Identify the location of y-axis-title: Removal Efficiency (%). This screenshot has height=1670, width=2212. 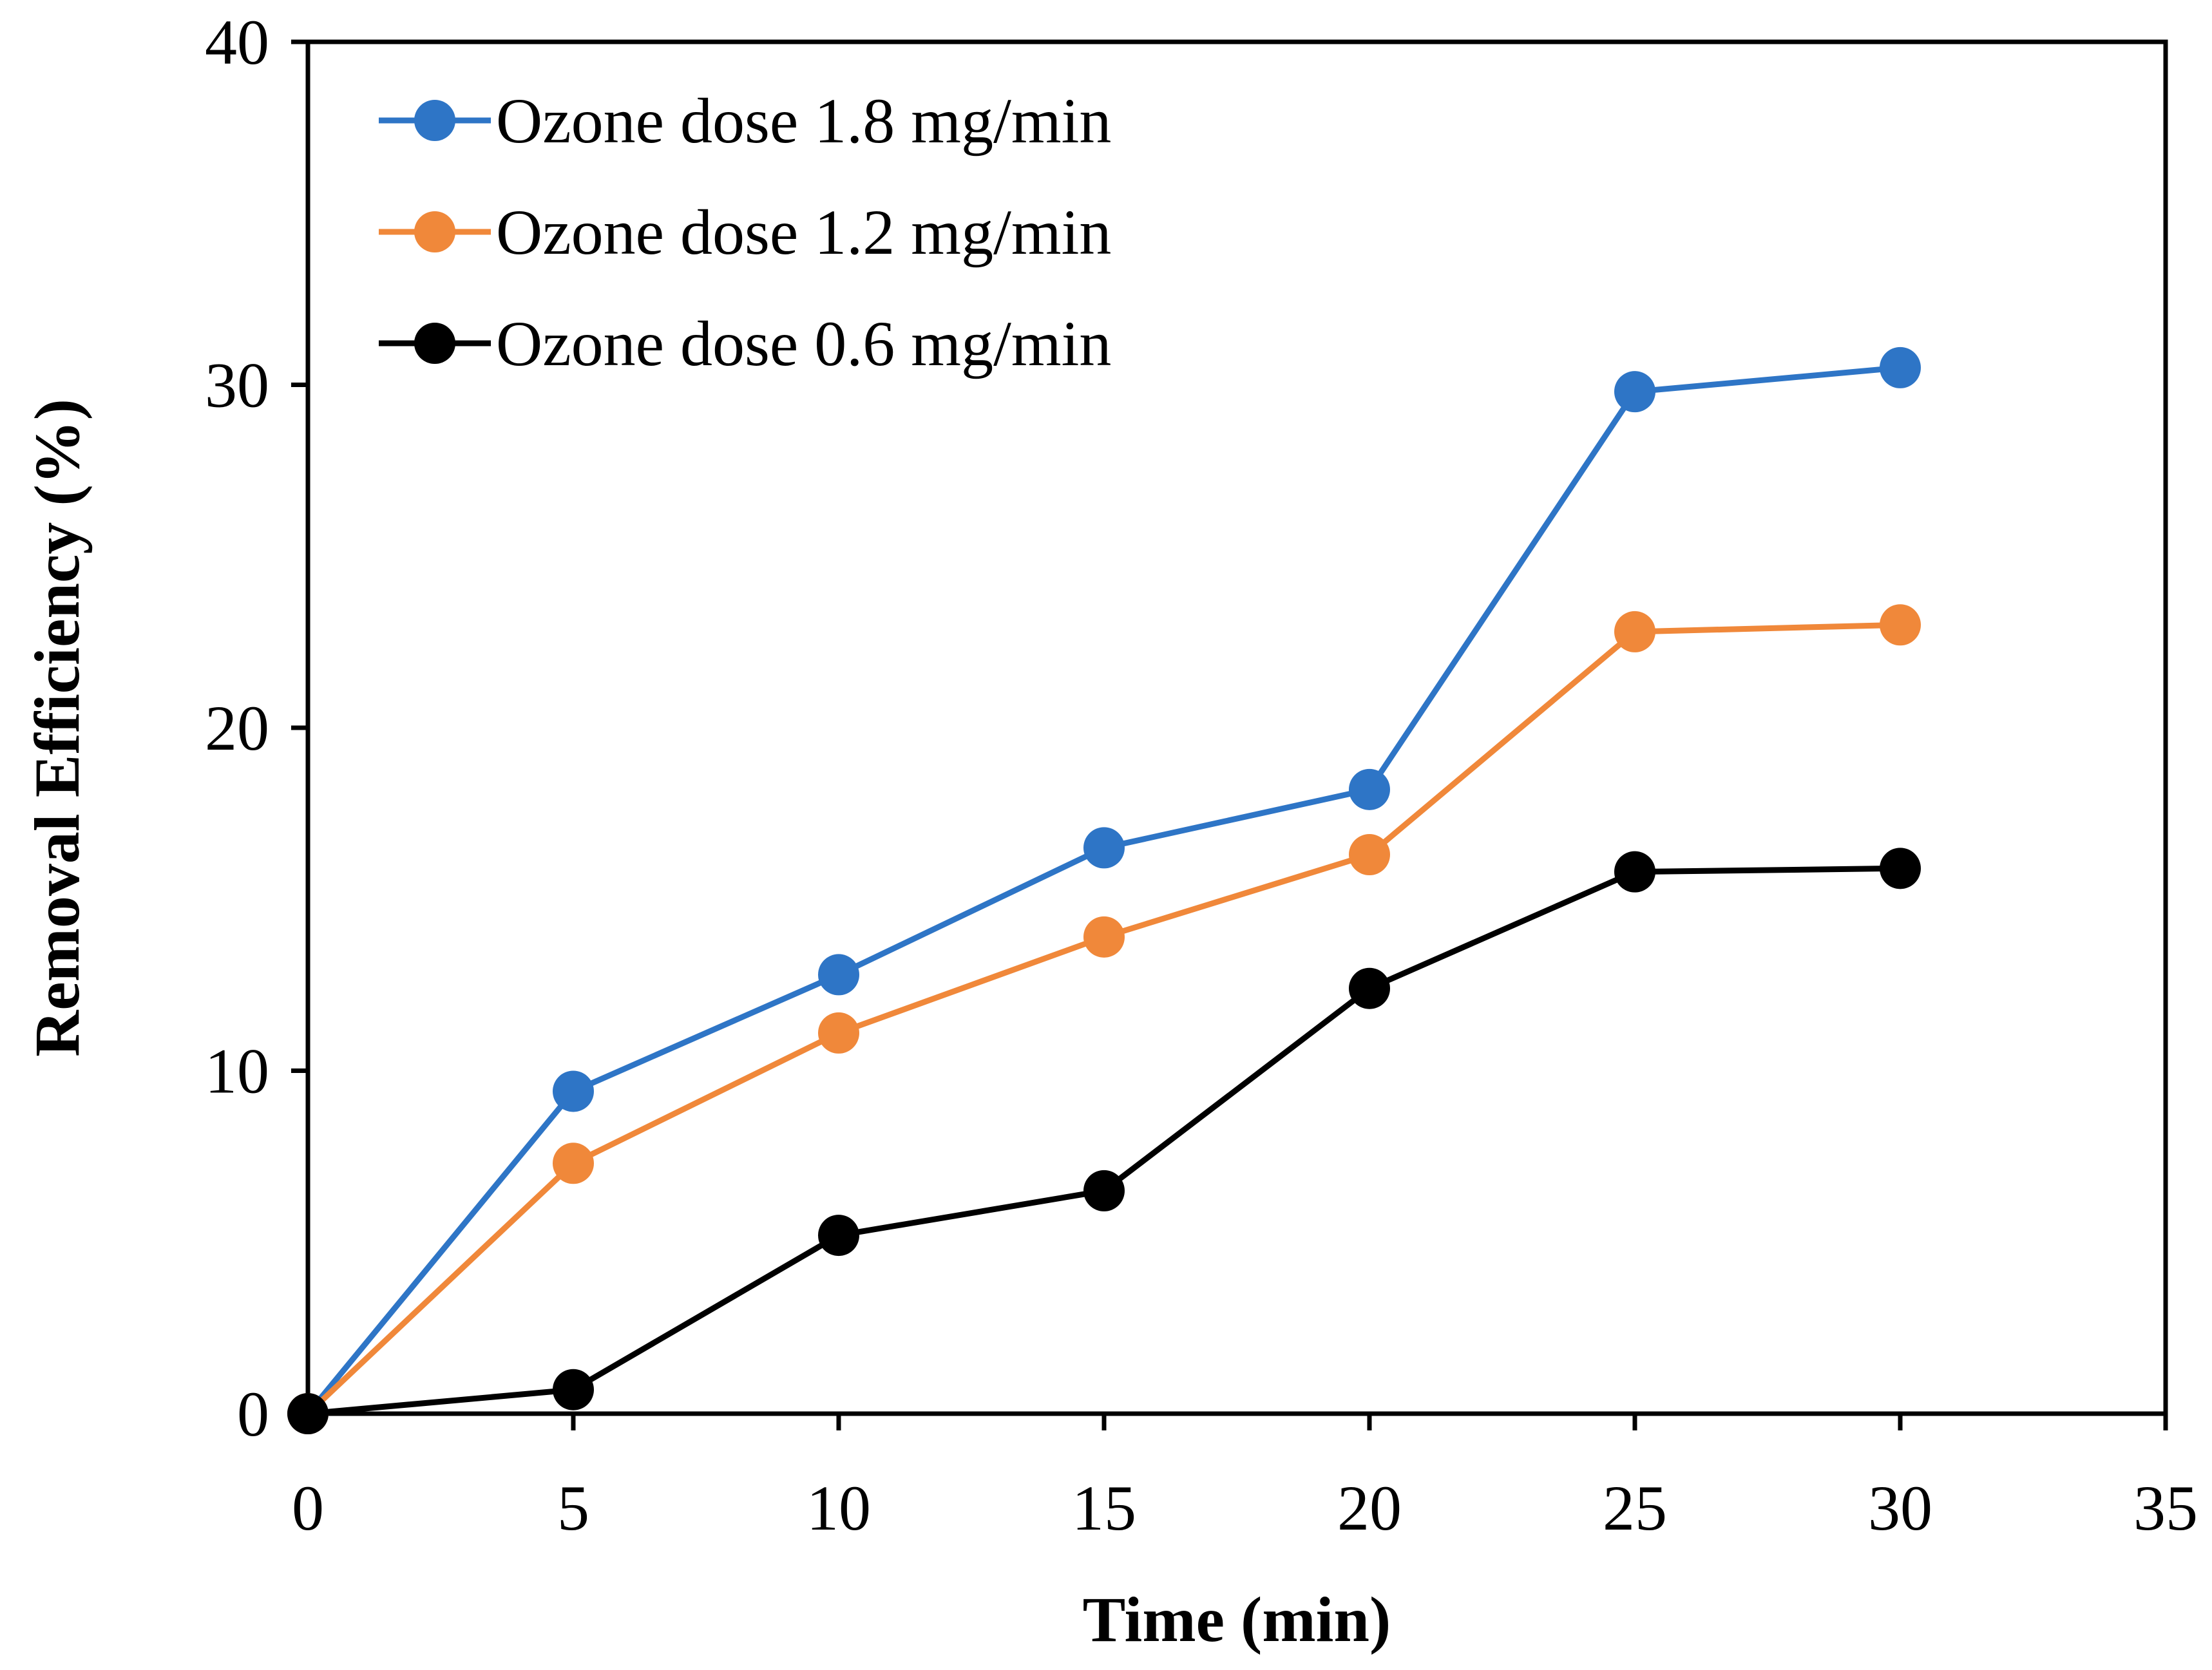
(57, 728).